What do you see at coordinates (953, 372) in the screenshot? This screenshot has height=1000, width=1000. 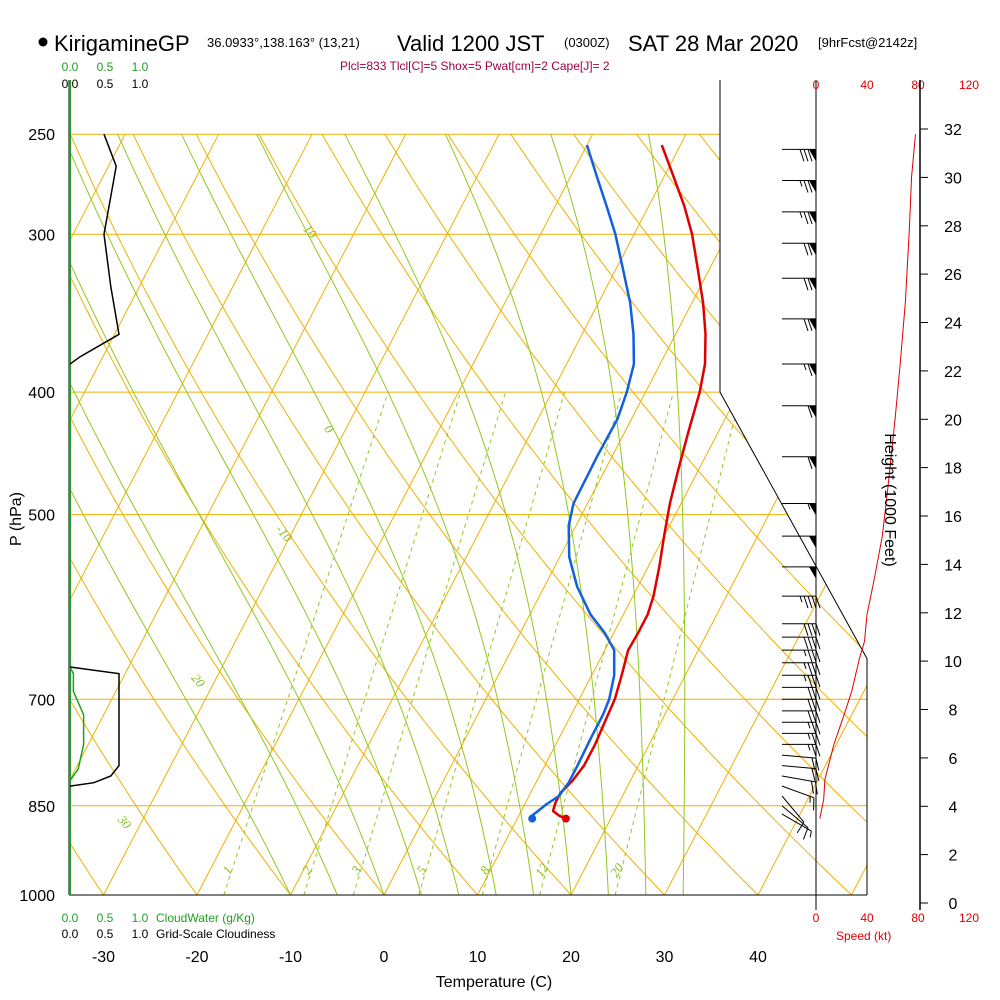 I see `height-tick-label: 22` at bounding box center [953, 372].